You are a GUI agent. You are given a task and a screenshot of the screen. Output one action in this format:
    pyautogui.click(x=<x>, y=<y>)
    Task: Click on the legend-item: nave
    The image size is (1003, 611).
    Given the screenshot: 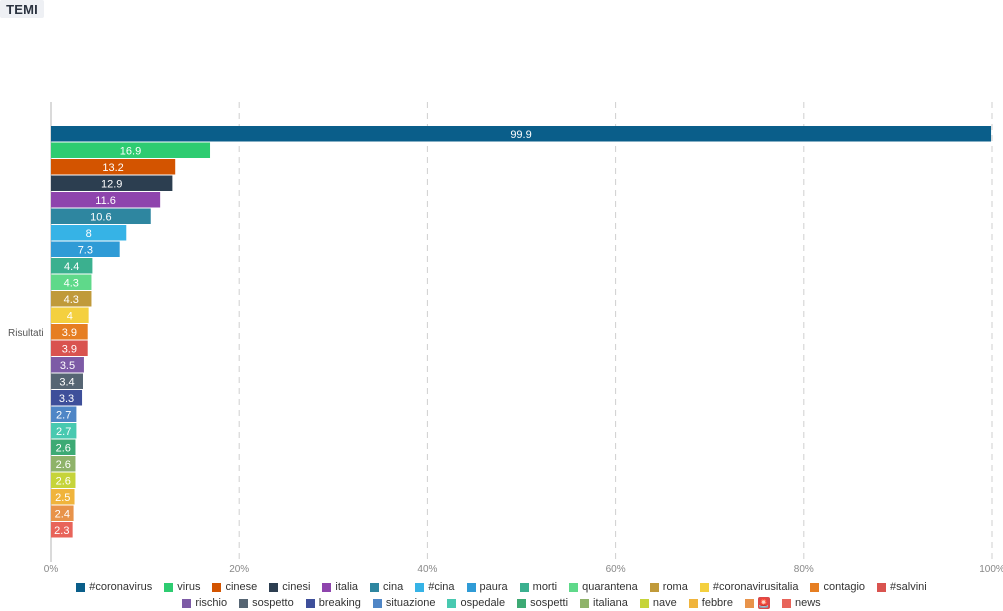 What is the action you would take?
    pyautogui.click(x=658, y=603)
    